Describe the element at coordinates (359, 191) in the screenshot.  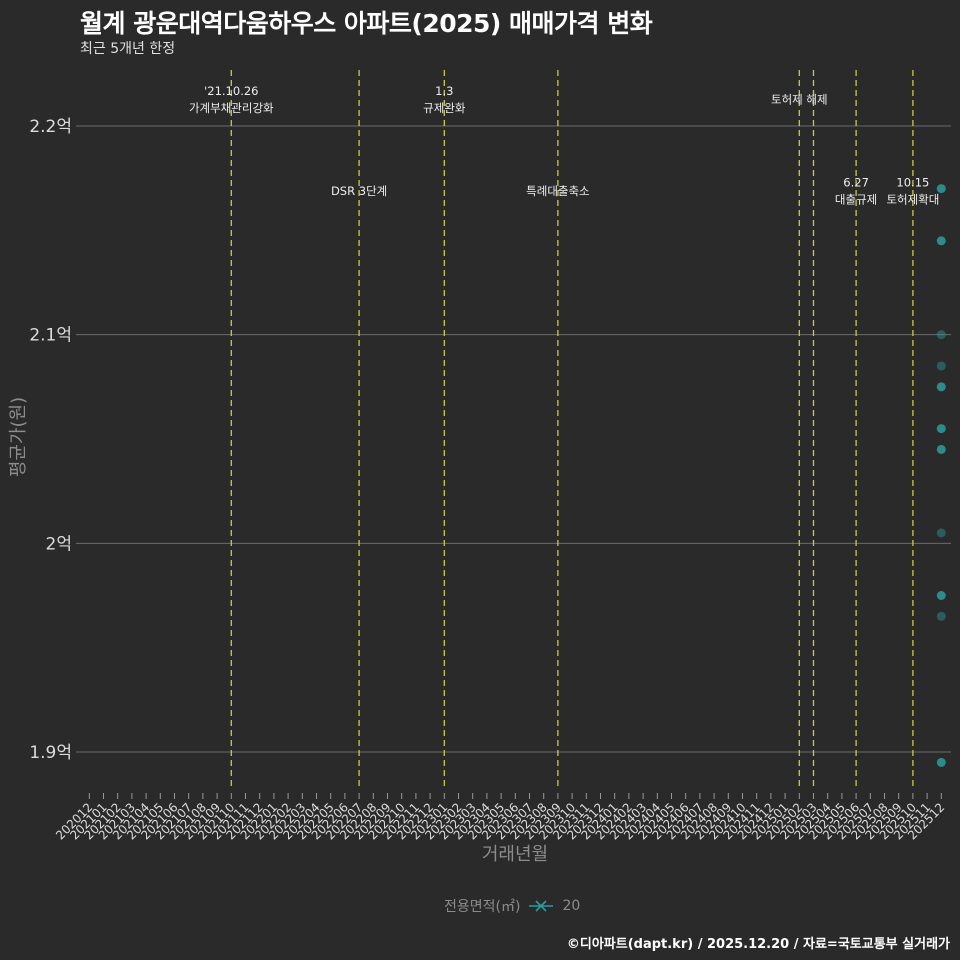
I see `event-annotation-text: DSR 3단계` at that location.